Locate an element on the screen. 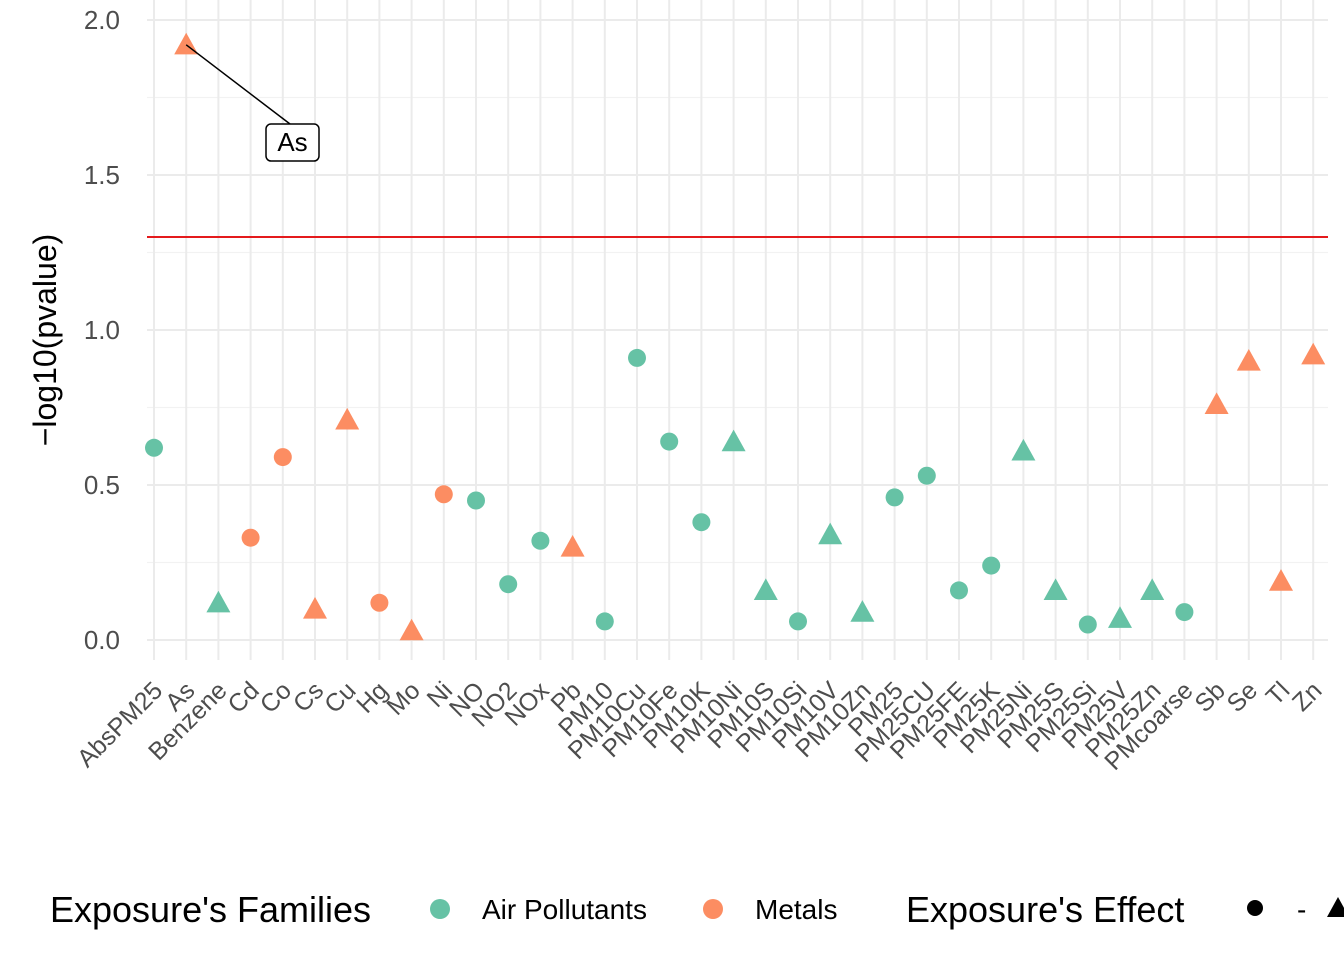 The image size is (1344, 960). annotation-label-box is located at coordinates (292, 142).